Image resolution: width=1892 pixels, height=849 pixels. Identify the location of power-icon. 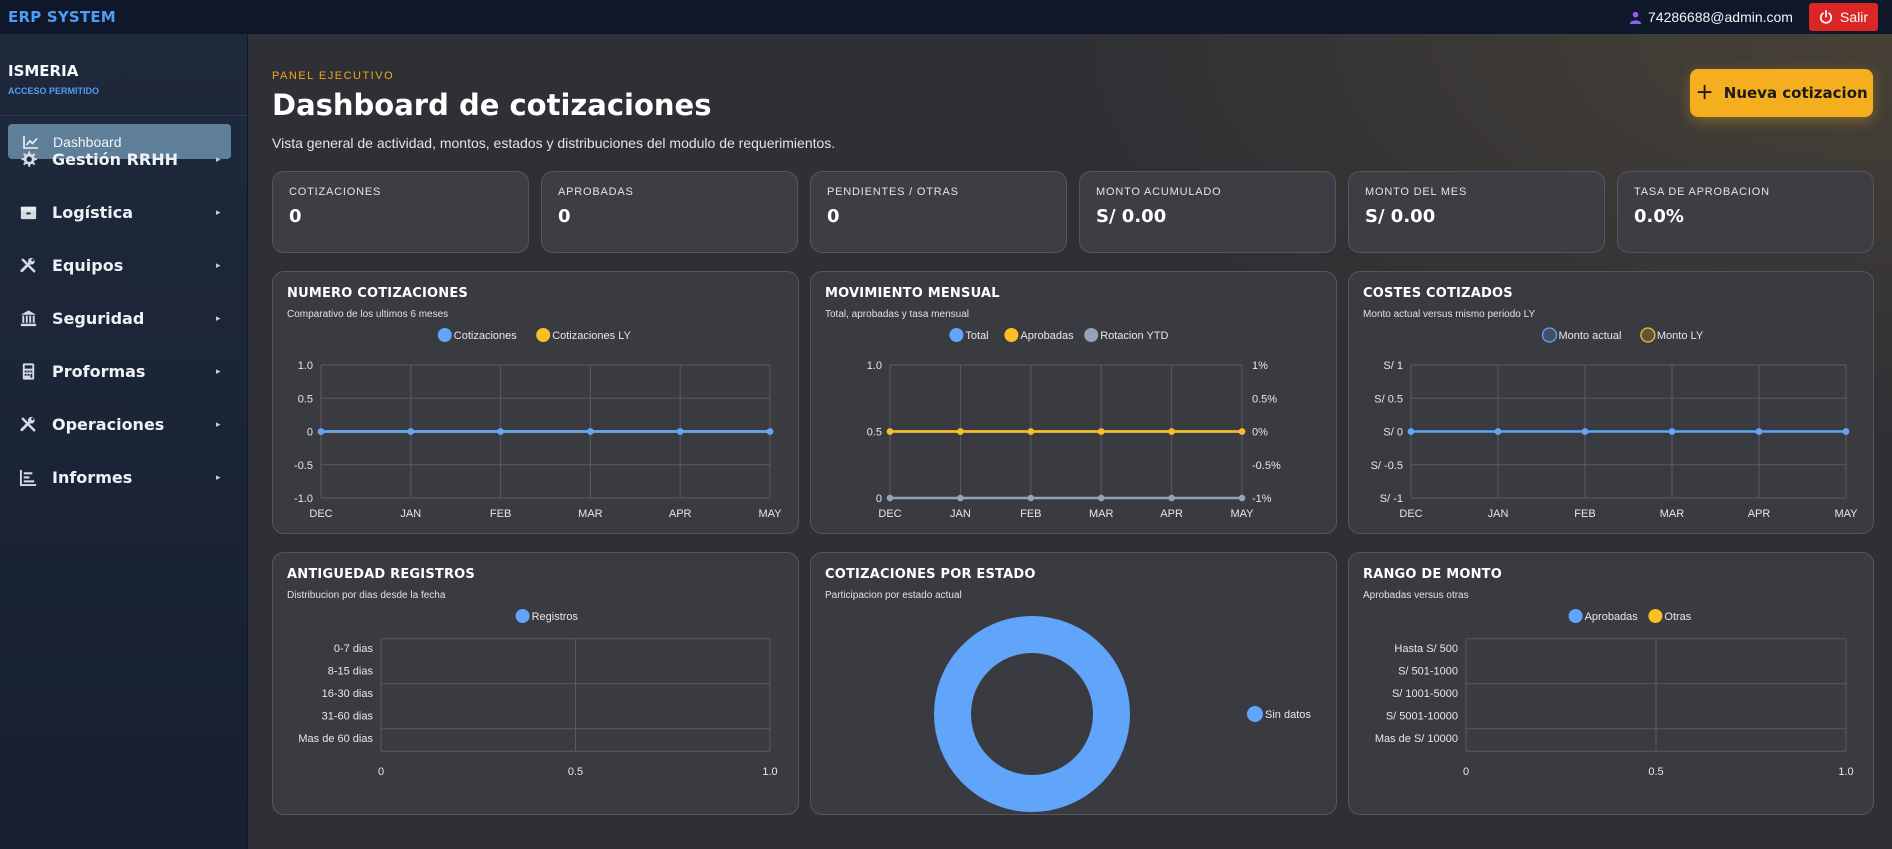
(1826, 17).